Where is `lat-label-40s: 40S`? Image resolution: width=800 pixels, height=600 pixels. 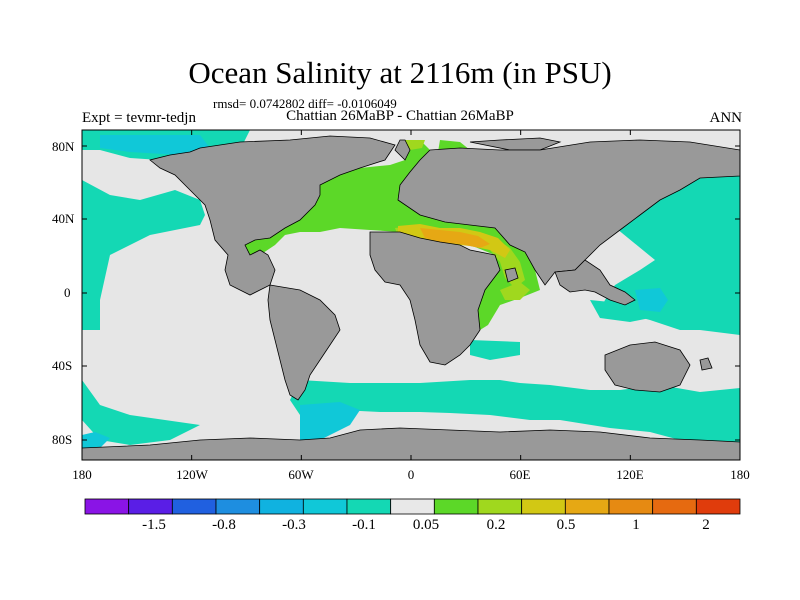
lat-label-40s: 40S is located at coordinates (62, 365).